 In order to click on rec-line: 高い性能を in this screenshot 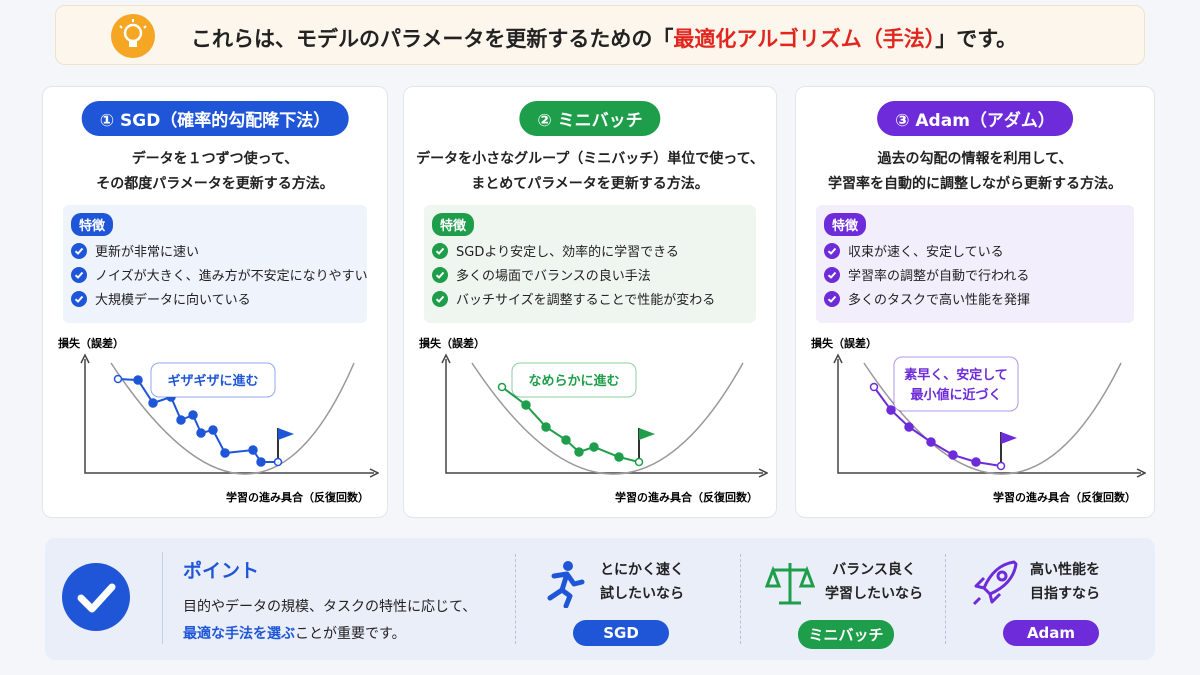, I will do `click(1065, 570)`.